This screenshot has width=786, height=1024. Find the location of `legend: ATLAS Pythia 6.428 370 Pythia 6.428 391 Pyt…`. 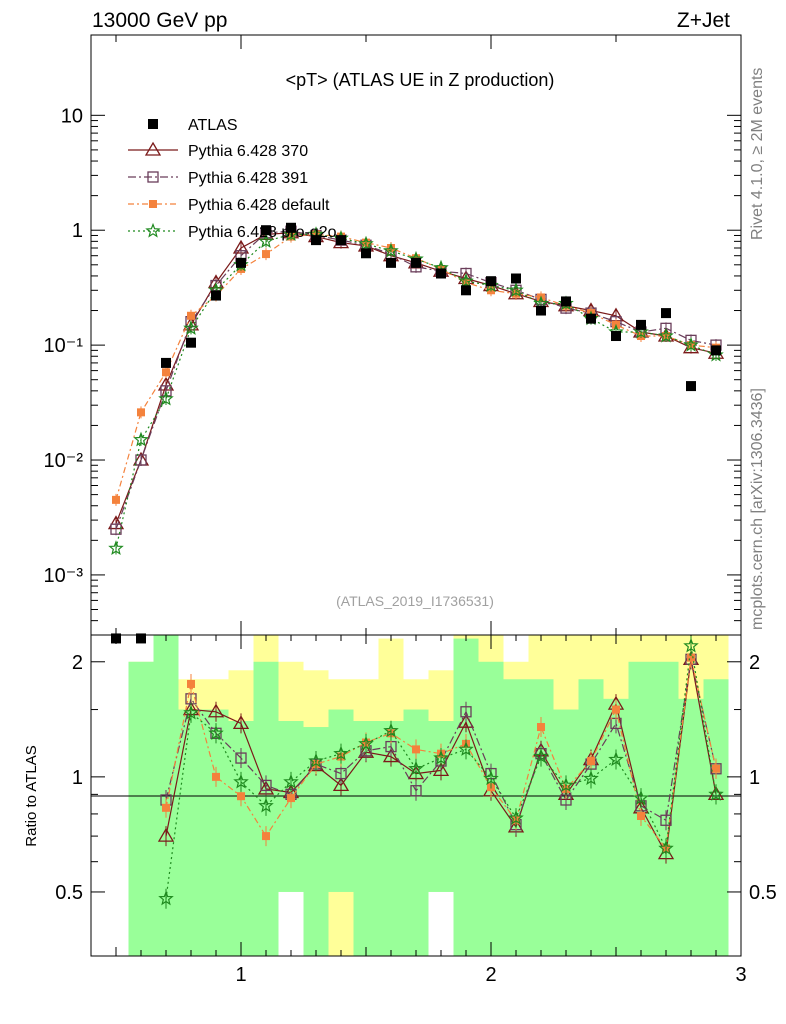

legend: ATLAS Pythia 6.428 370 Pythia 6.428 391 Pyt… is located at coordinates (232, 179).